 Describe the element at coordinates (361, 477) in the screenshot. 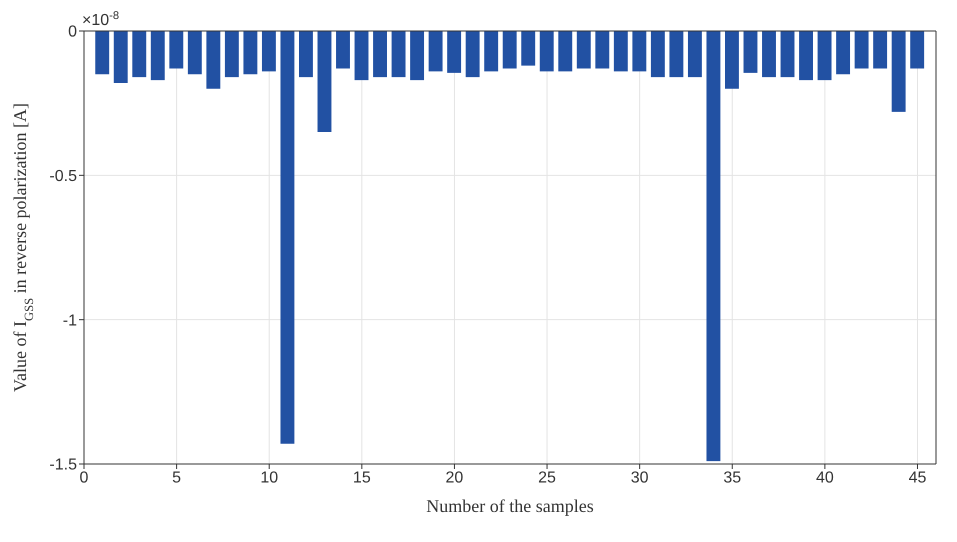

I see `x-tick-label: 15` at that location.